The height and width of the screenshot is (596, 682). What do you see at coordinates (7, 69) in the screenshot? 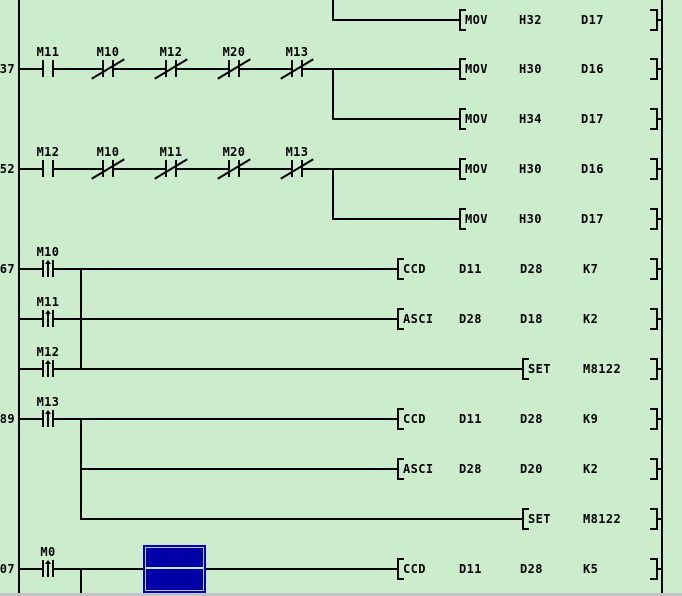
I see `rung-step-number: 37` at bounding box center [7, 69].